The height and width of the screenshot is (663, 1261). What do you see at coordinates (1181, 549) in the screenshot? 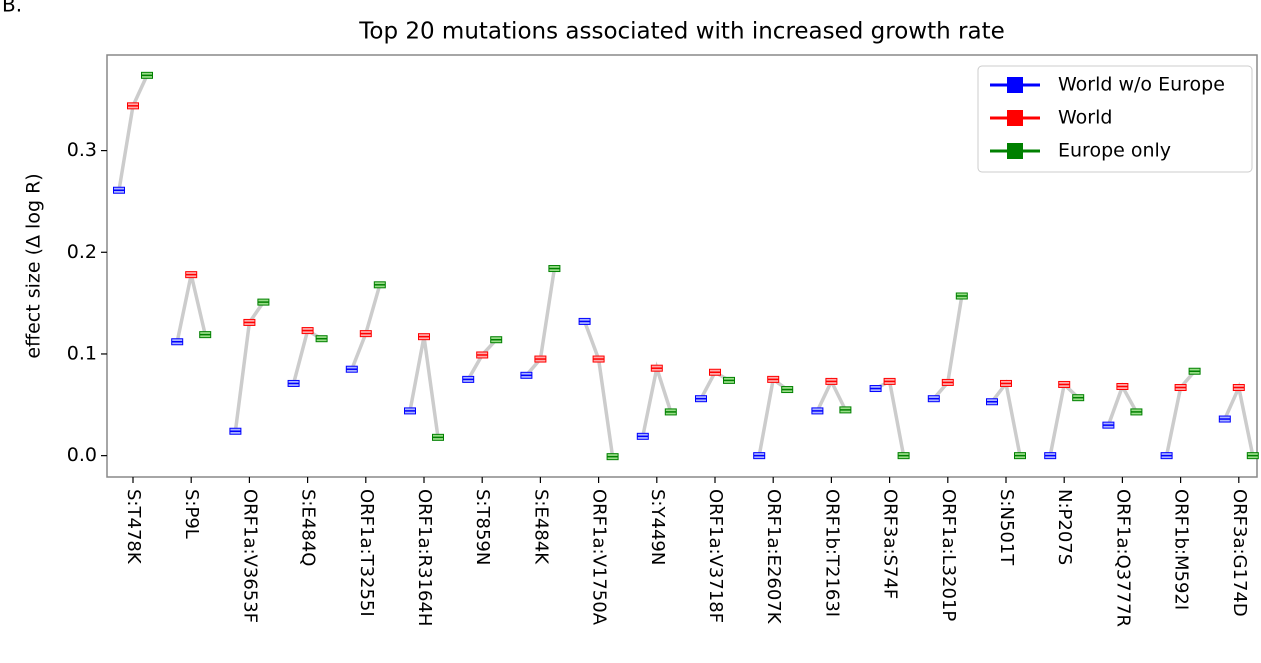
I see `x-tick-label: ORF1b:M592I` at bounding box center [1181, 549].